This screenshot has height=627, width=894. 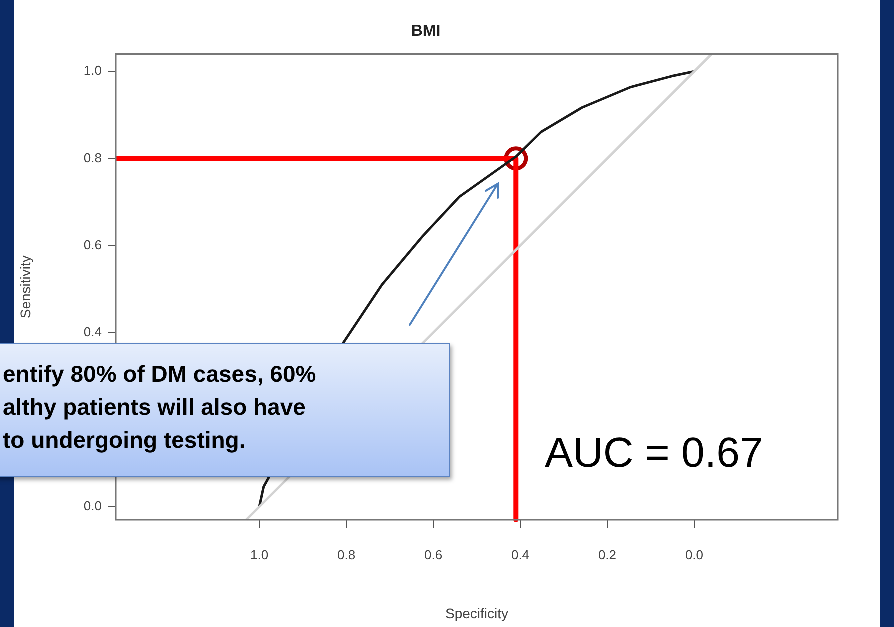 I want to click on chart-title: BMI, so click(x=426, y=31).